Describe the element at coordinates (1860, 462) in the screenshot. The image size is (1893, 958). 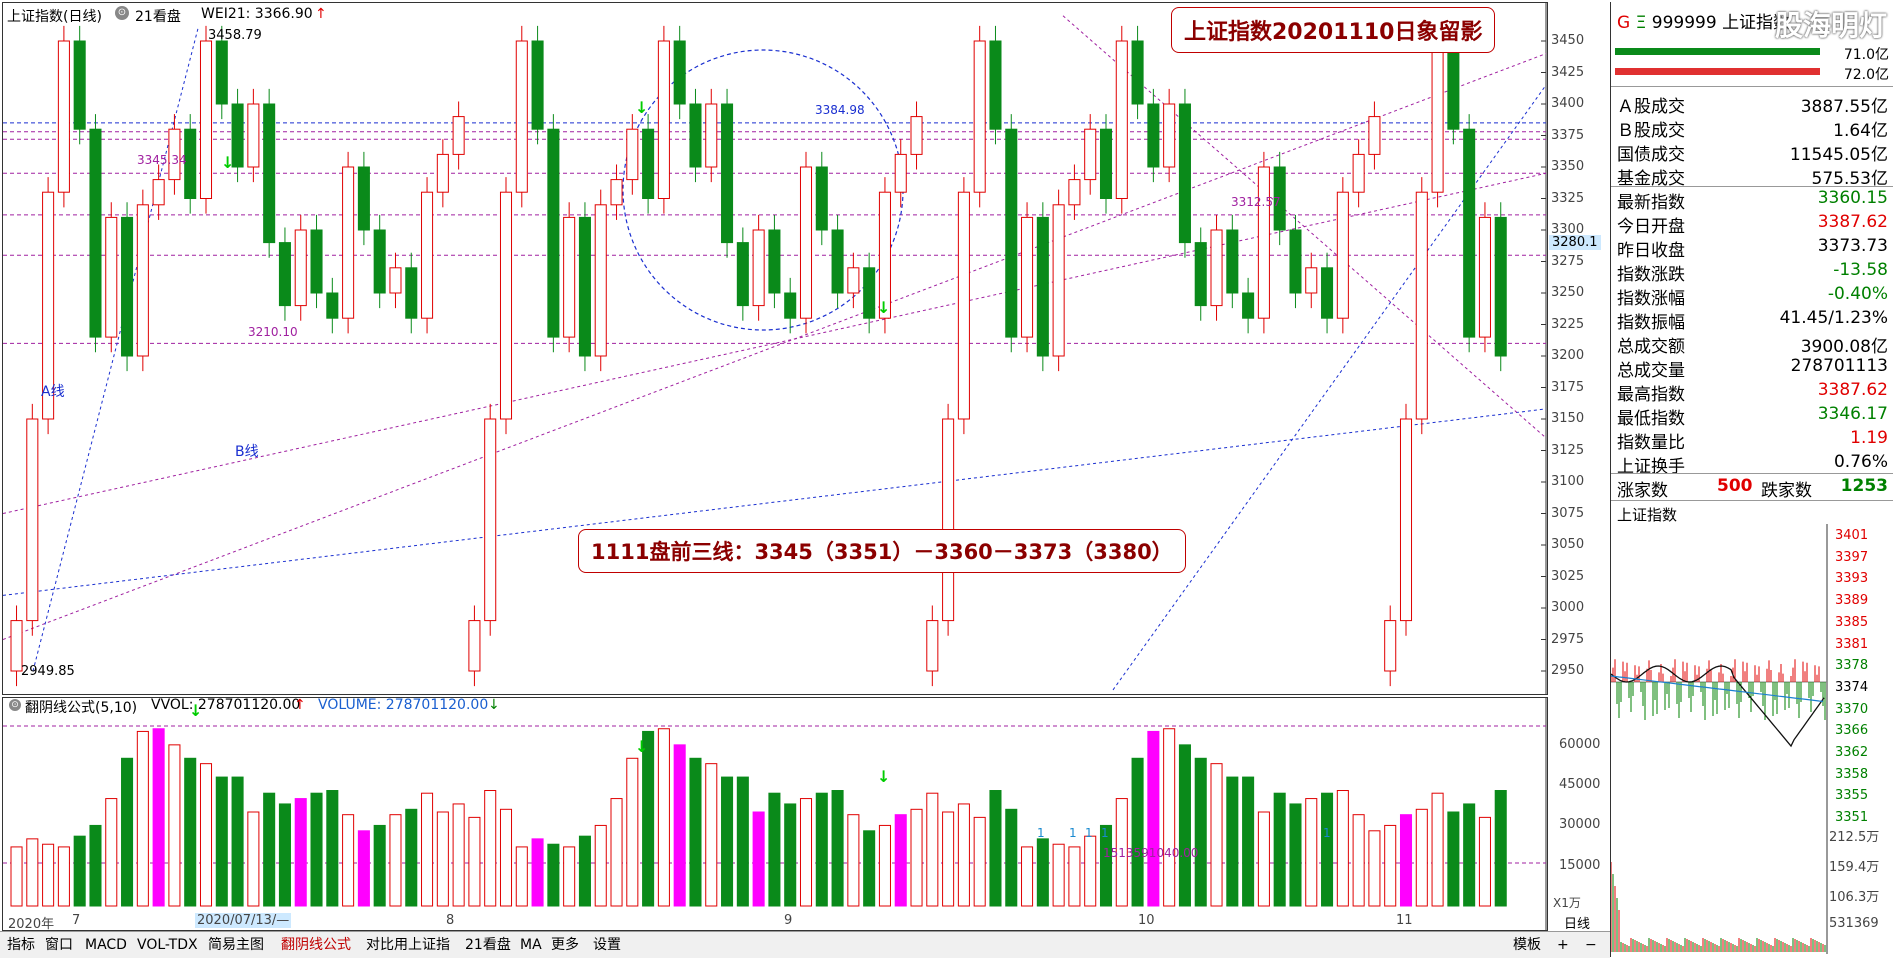
I see `quote-row-value: 0.76%` at that location.